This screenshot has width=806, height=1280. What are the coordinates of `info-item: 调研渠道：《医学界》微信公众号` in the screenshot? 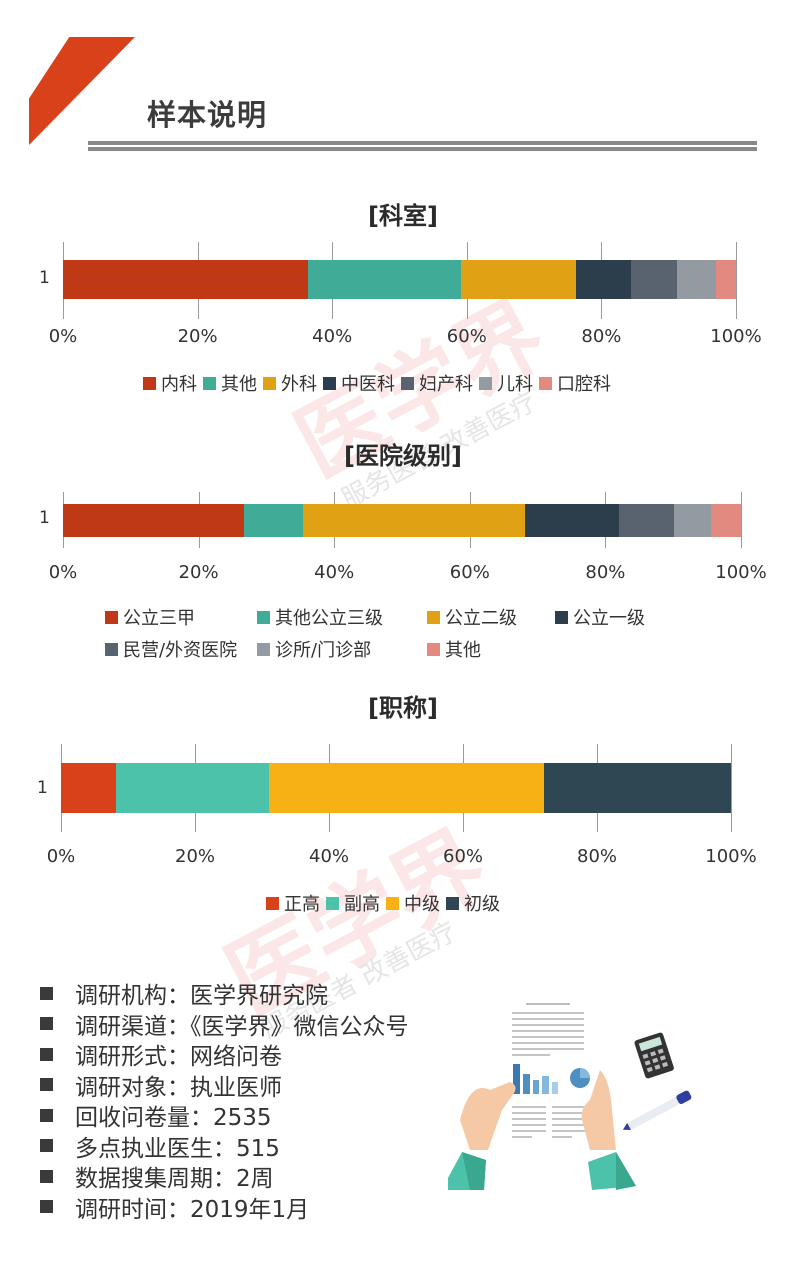 It's located at (224, 1024).